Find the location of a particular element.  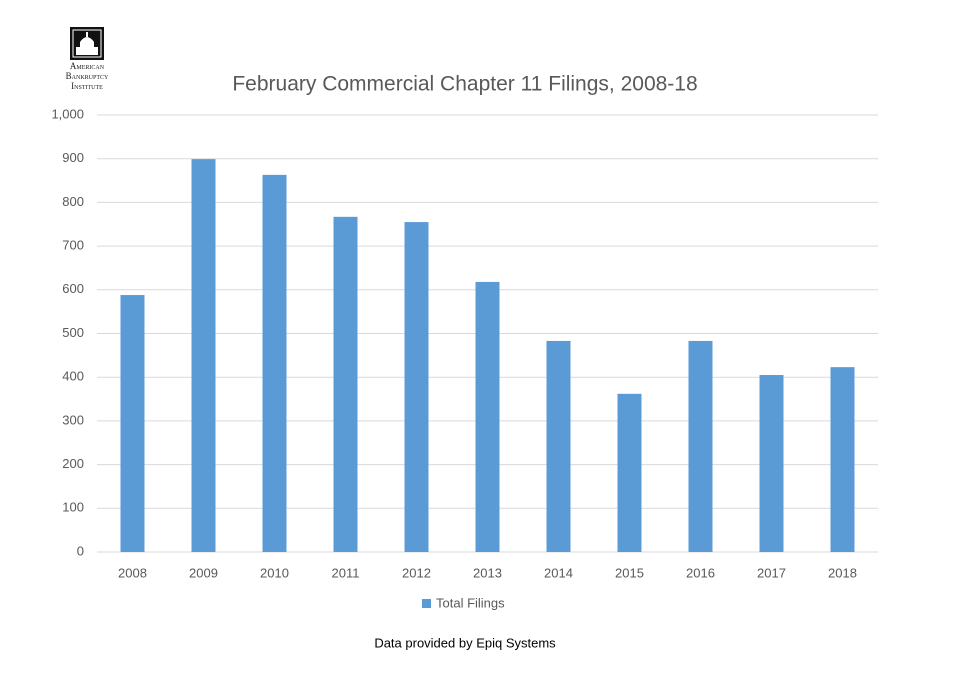

y-tick-label: 800 is located at coordinates (73, 201).